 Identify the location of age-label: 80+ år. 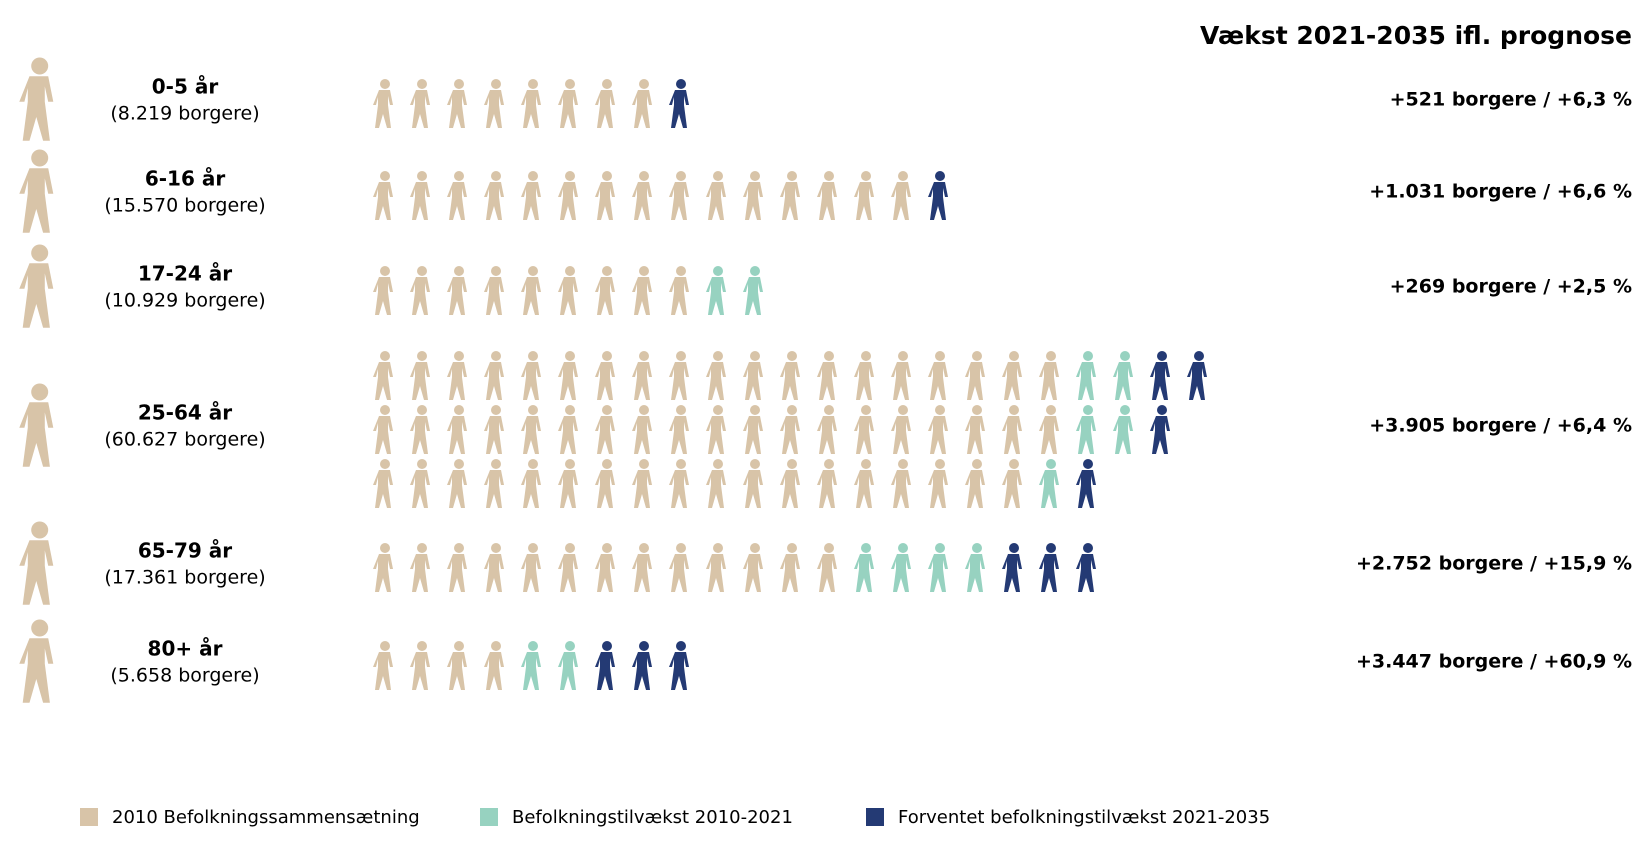
(185, 649).